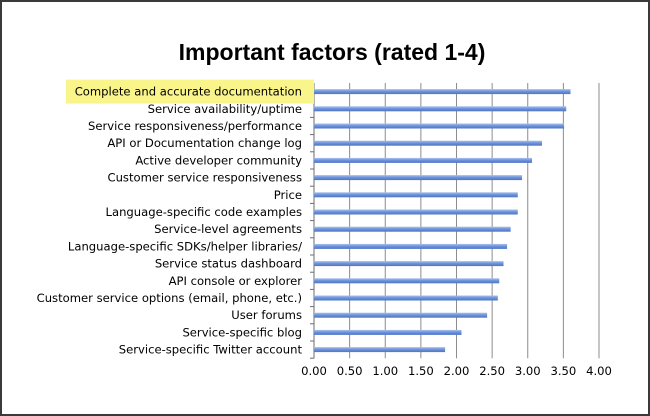 The height and width of the screenshot is (416, 650). Describe the element at coordinates (599, 371) in the screenshot. I see `x-tick-label: 4.00` at that location.